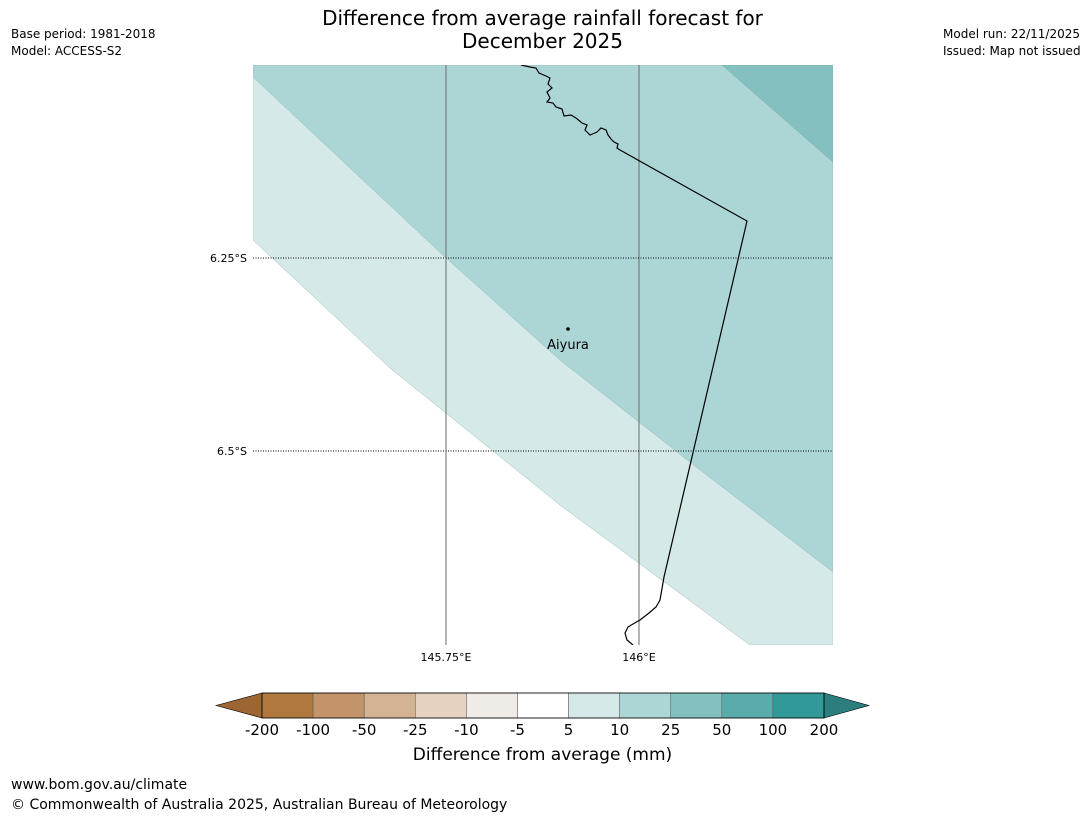  Describe the element at coordinates (541, 730) in the screenshot. I see `colorbar-ticks: -200 -100 -50 -25 -10 -5 5 10 25 50 100 200` at that location.